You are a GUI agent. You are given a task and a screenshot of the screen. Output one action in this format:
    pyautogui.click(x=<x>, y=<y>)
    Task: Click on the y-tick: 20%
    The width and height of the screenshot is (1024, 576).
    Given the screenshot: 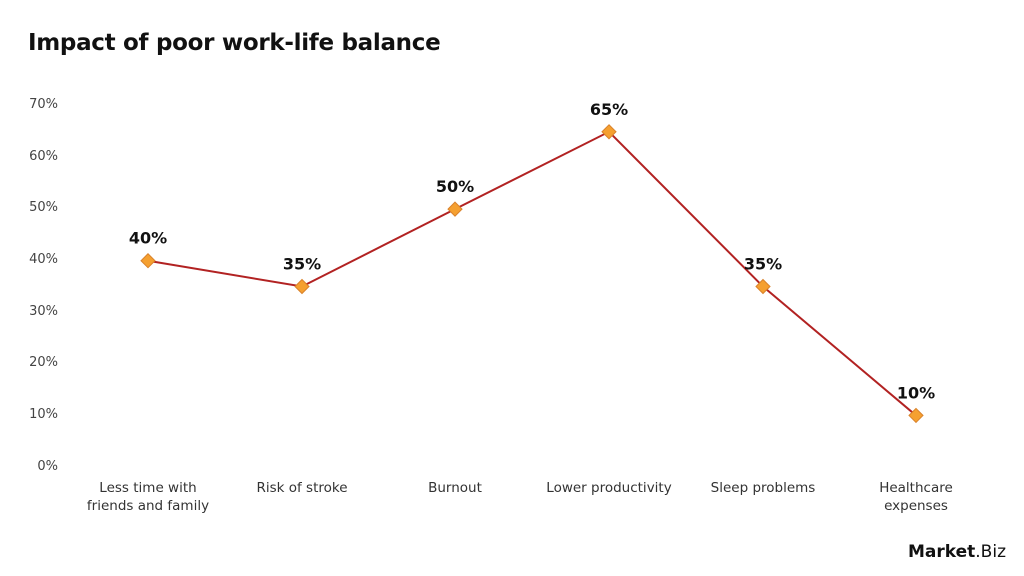 What is the action you would take?
    pyautogui.click(x=43, y=362)
    